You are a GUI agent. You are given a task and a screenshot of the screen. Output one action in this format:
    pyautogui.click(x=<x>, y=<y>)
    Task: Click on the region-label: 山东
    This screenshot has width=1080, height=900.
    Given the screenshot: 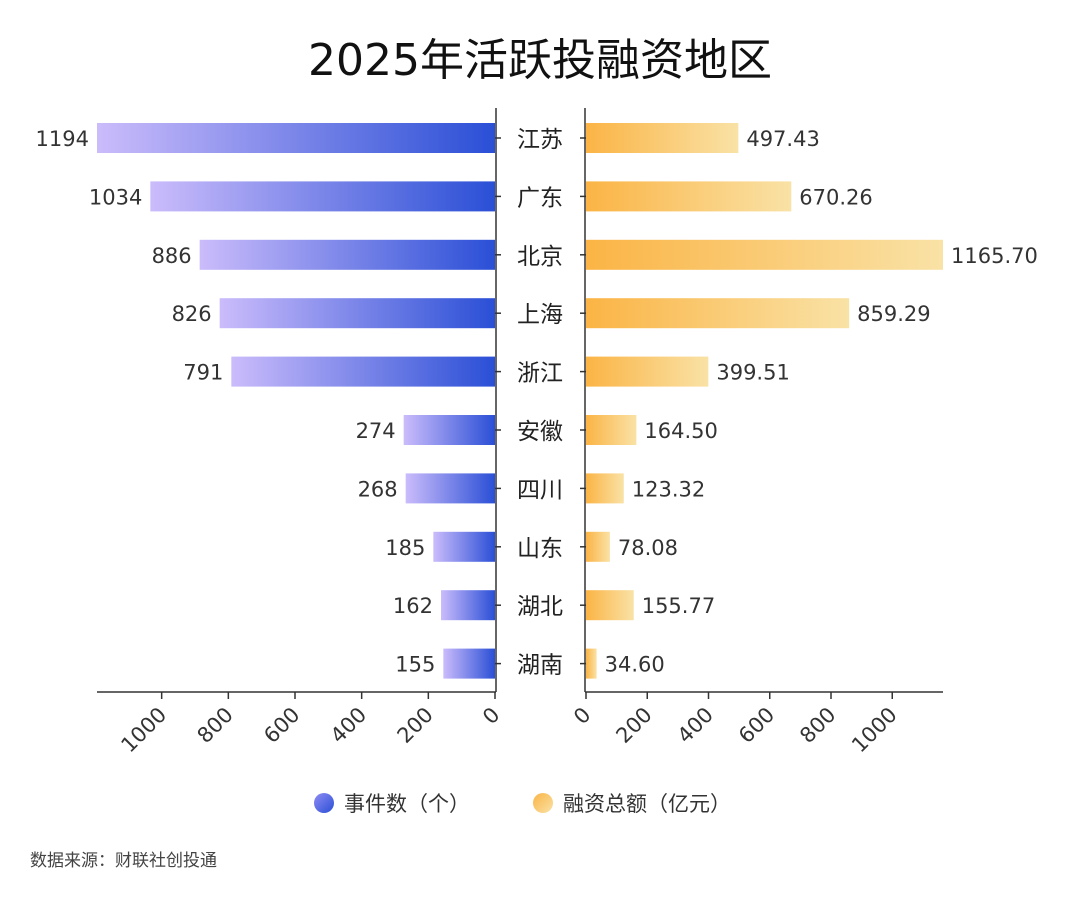 What is the action you would take?
    pyautogui.click(x=540, y=549)
    